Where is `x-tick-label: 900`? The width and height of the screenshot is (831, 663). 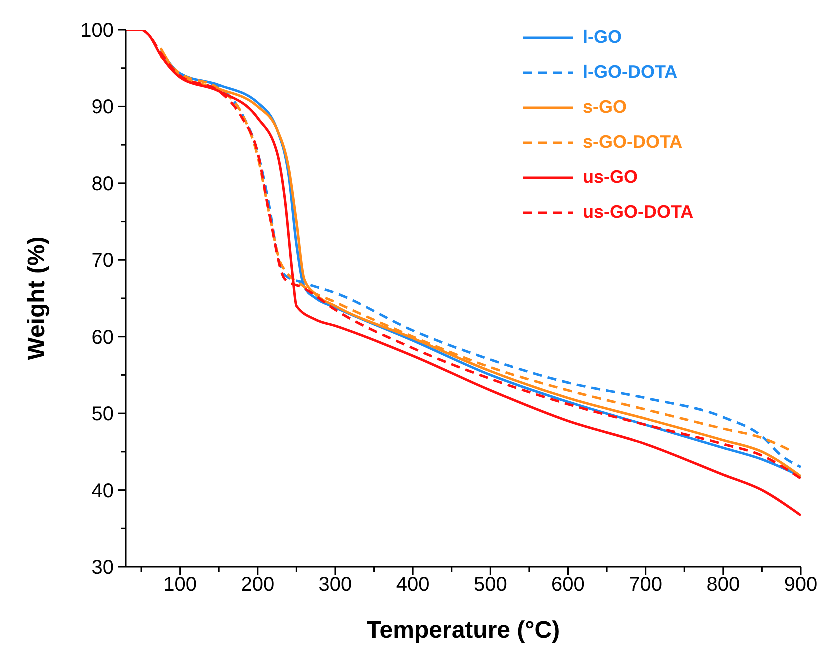 x-tick-label: 900 is located at coordinates (801, 585).